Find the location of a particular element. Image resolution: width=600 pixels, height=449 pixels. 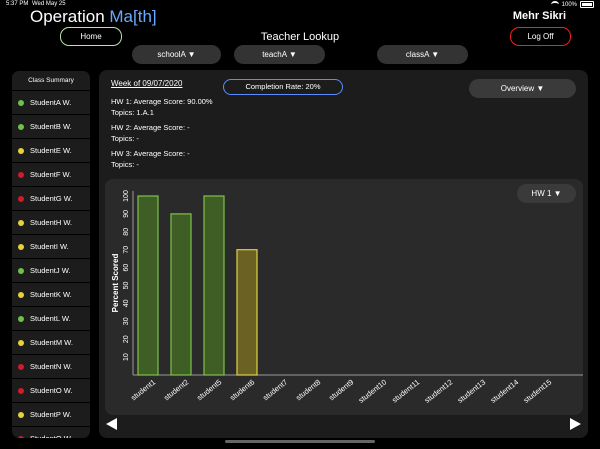

log-off-button: Log Off is located at coordinates (540, 36).